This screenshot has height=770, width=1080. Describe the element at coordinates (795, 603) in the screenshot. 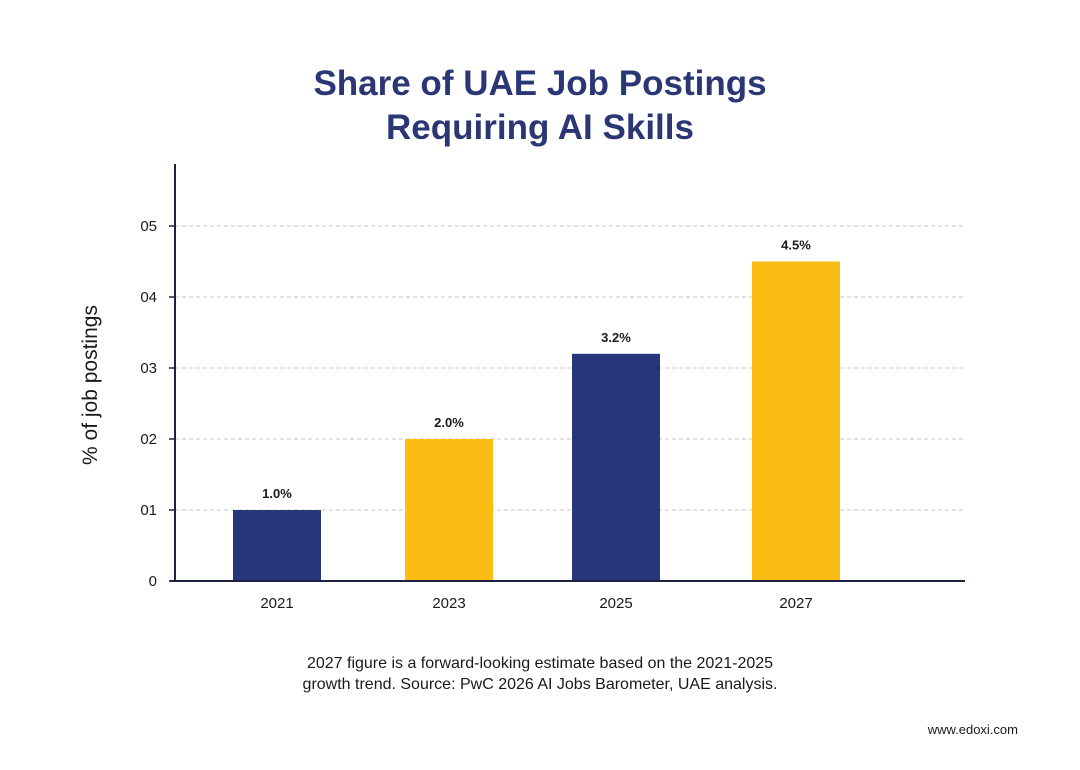

I see `x-tick-label: 2027` at that location.